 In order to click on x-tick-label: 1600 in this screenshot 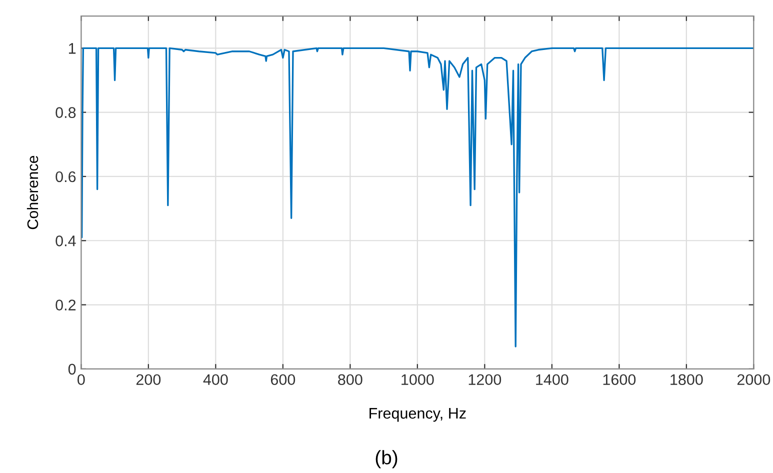, I will do `click(619, 380)`.